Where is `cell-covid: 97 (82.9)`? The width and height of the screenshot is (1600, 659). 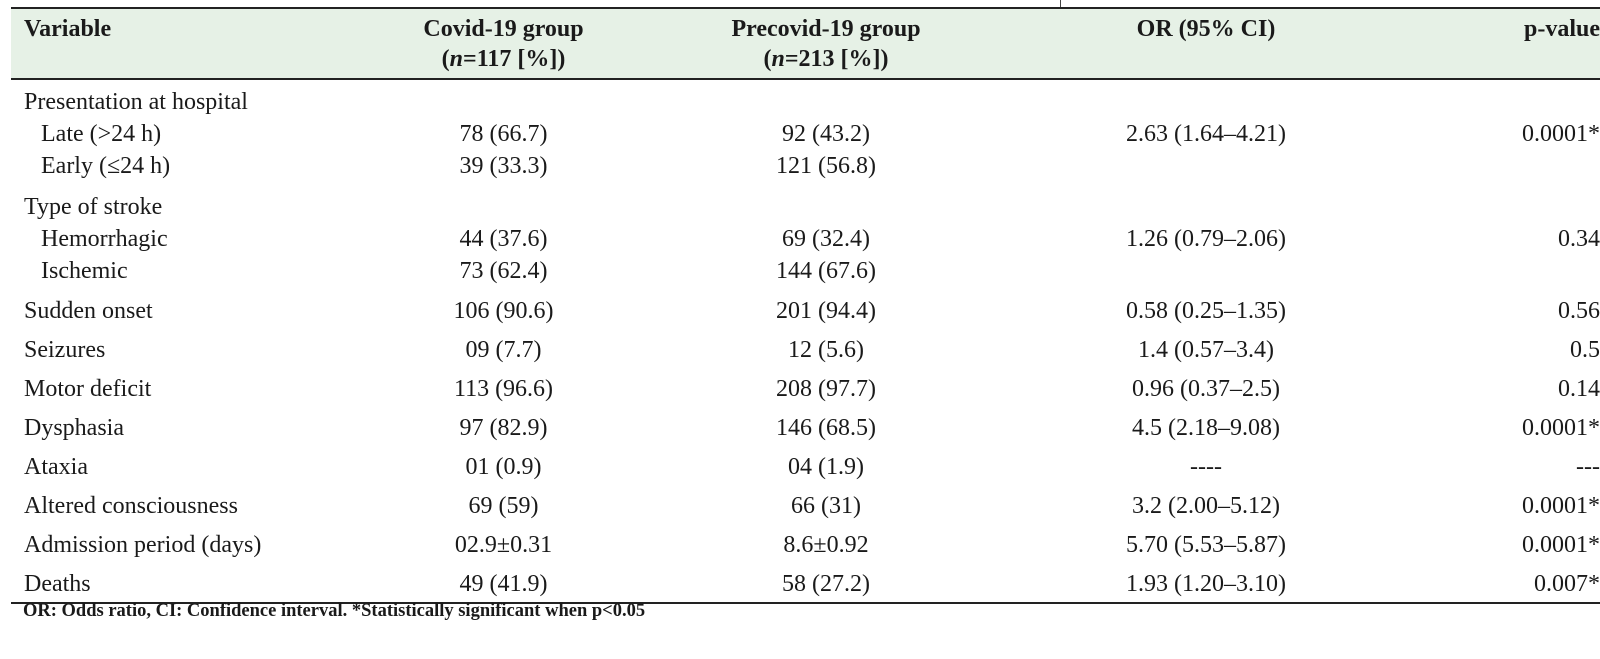
cell-covid: 97 (82.9) is located at coordinates (503, 428).